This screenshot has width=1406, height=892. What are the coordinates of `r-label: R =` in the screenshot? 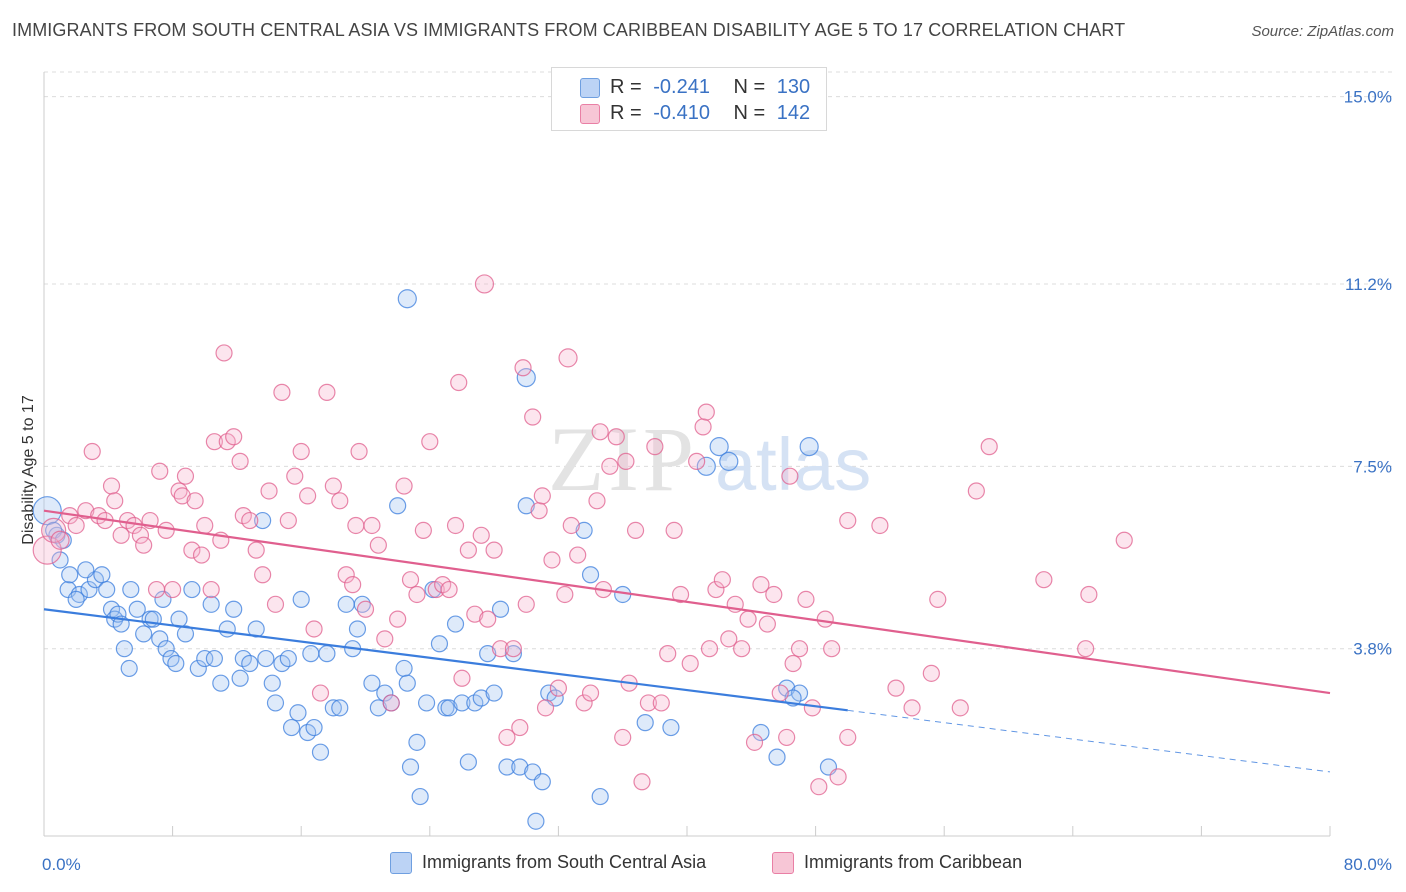 It's located at (626, 113).